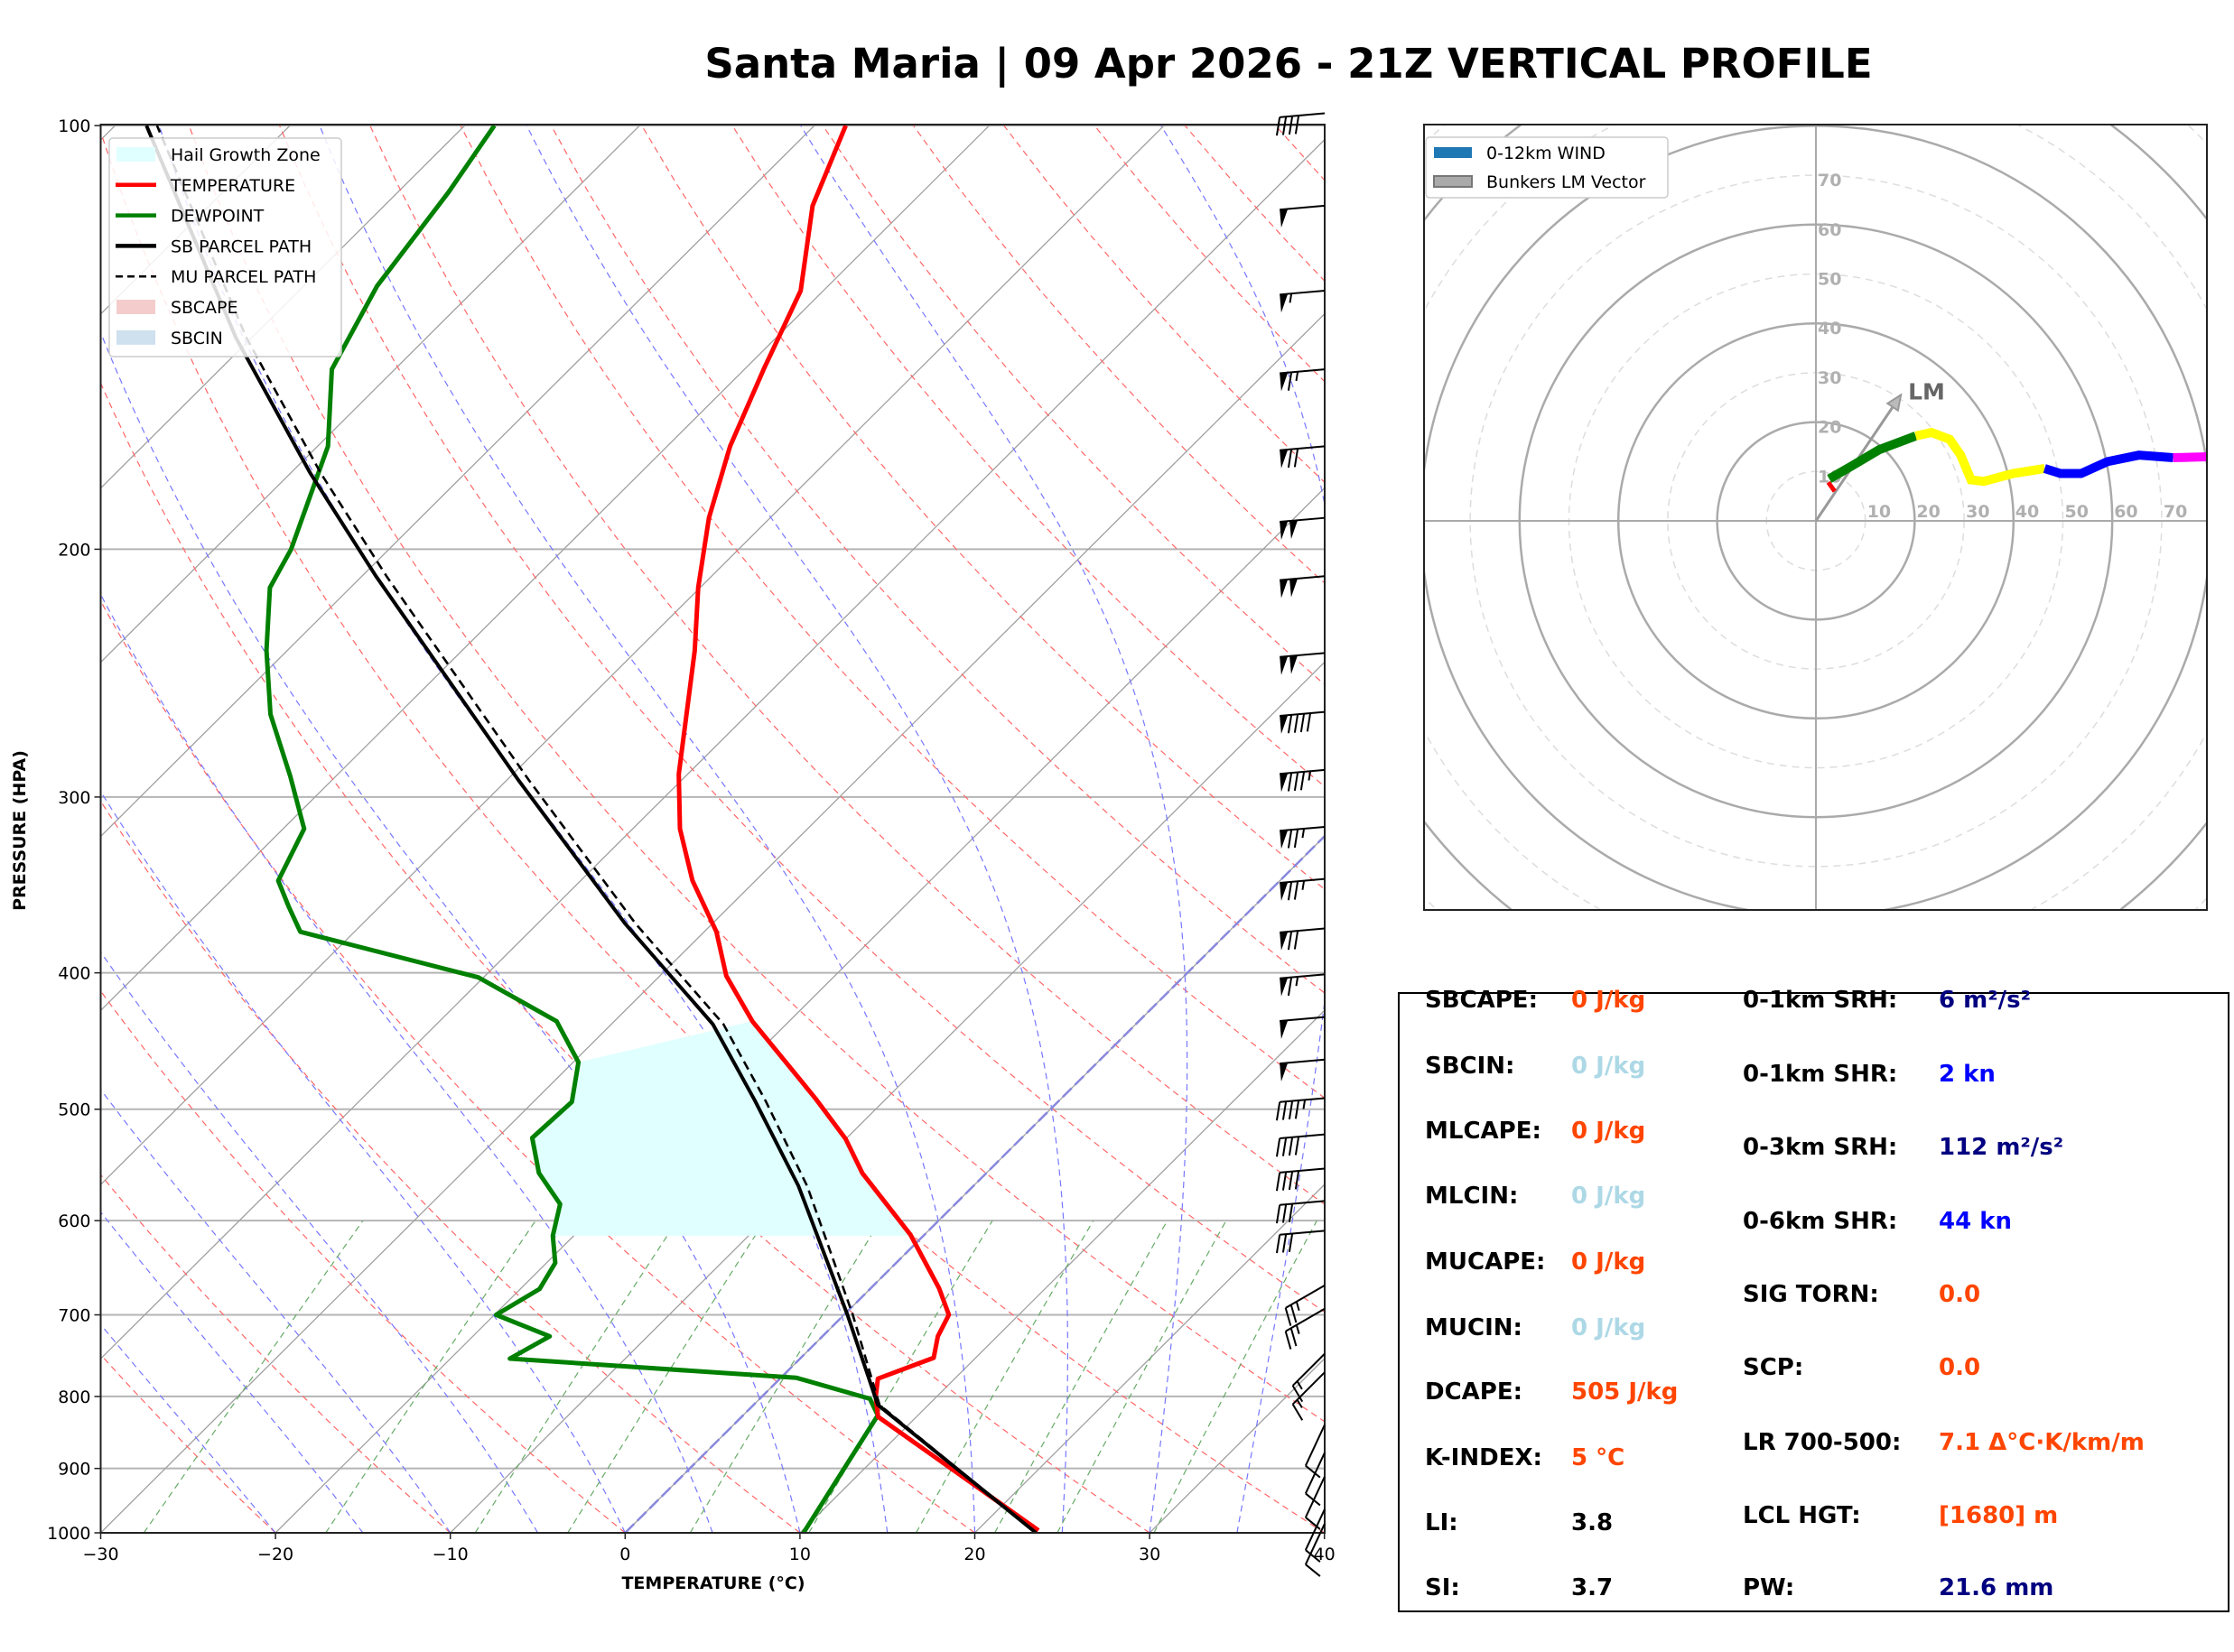 This screenshot has height=1652, width=2234. Describe the element at coordinates (1978, 512) in the screenshot. I see `hodograph-u-ring-label: 30` at that location.